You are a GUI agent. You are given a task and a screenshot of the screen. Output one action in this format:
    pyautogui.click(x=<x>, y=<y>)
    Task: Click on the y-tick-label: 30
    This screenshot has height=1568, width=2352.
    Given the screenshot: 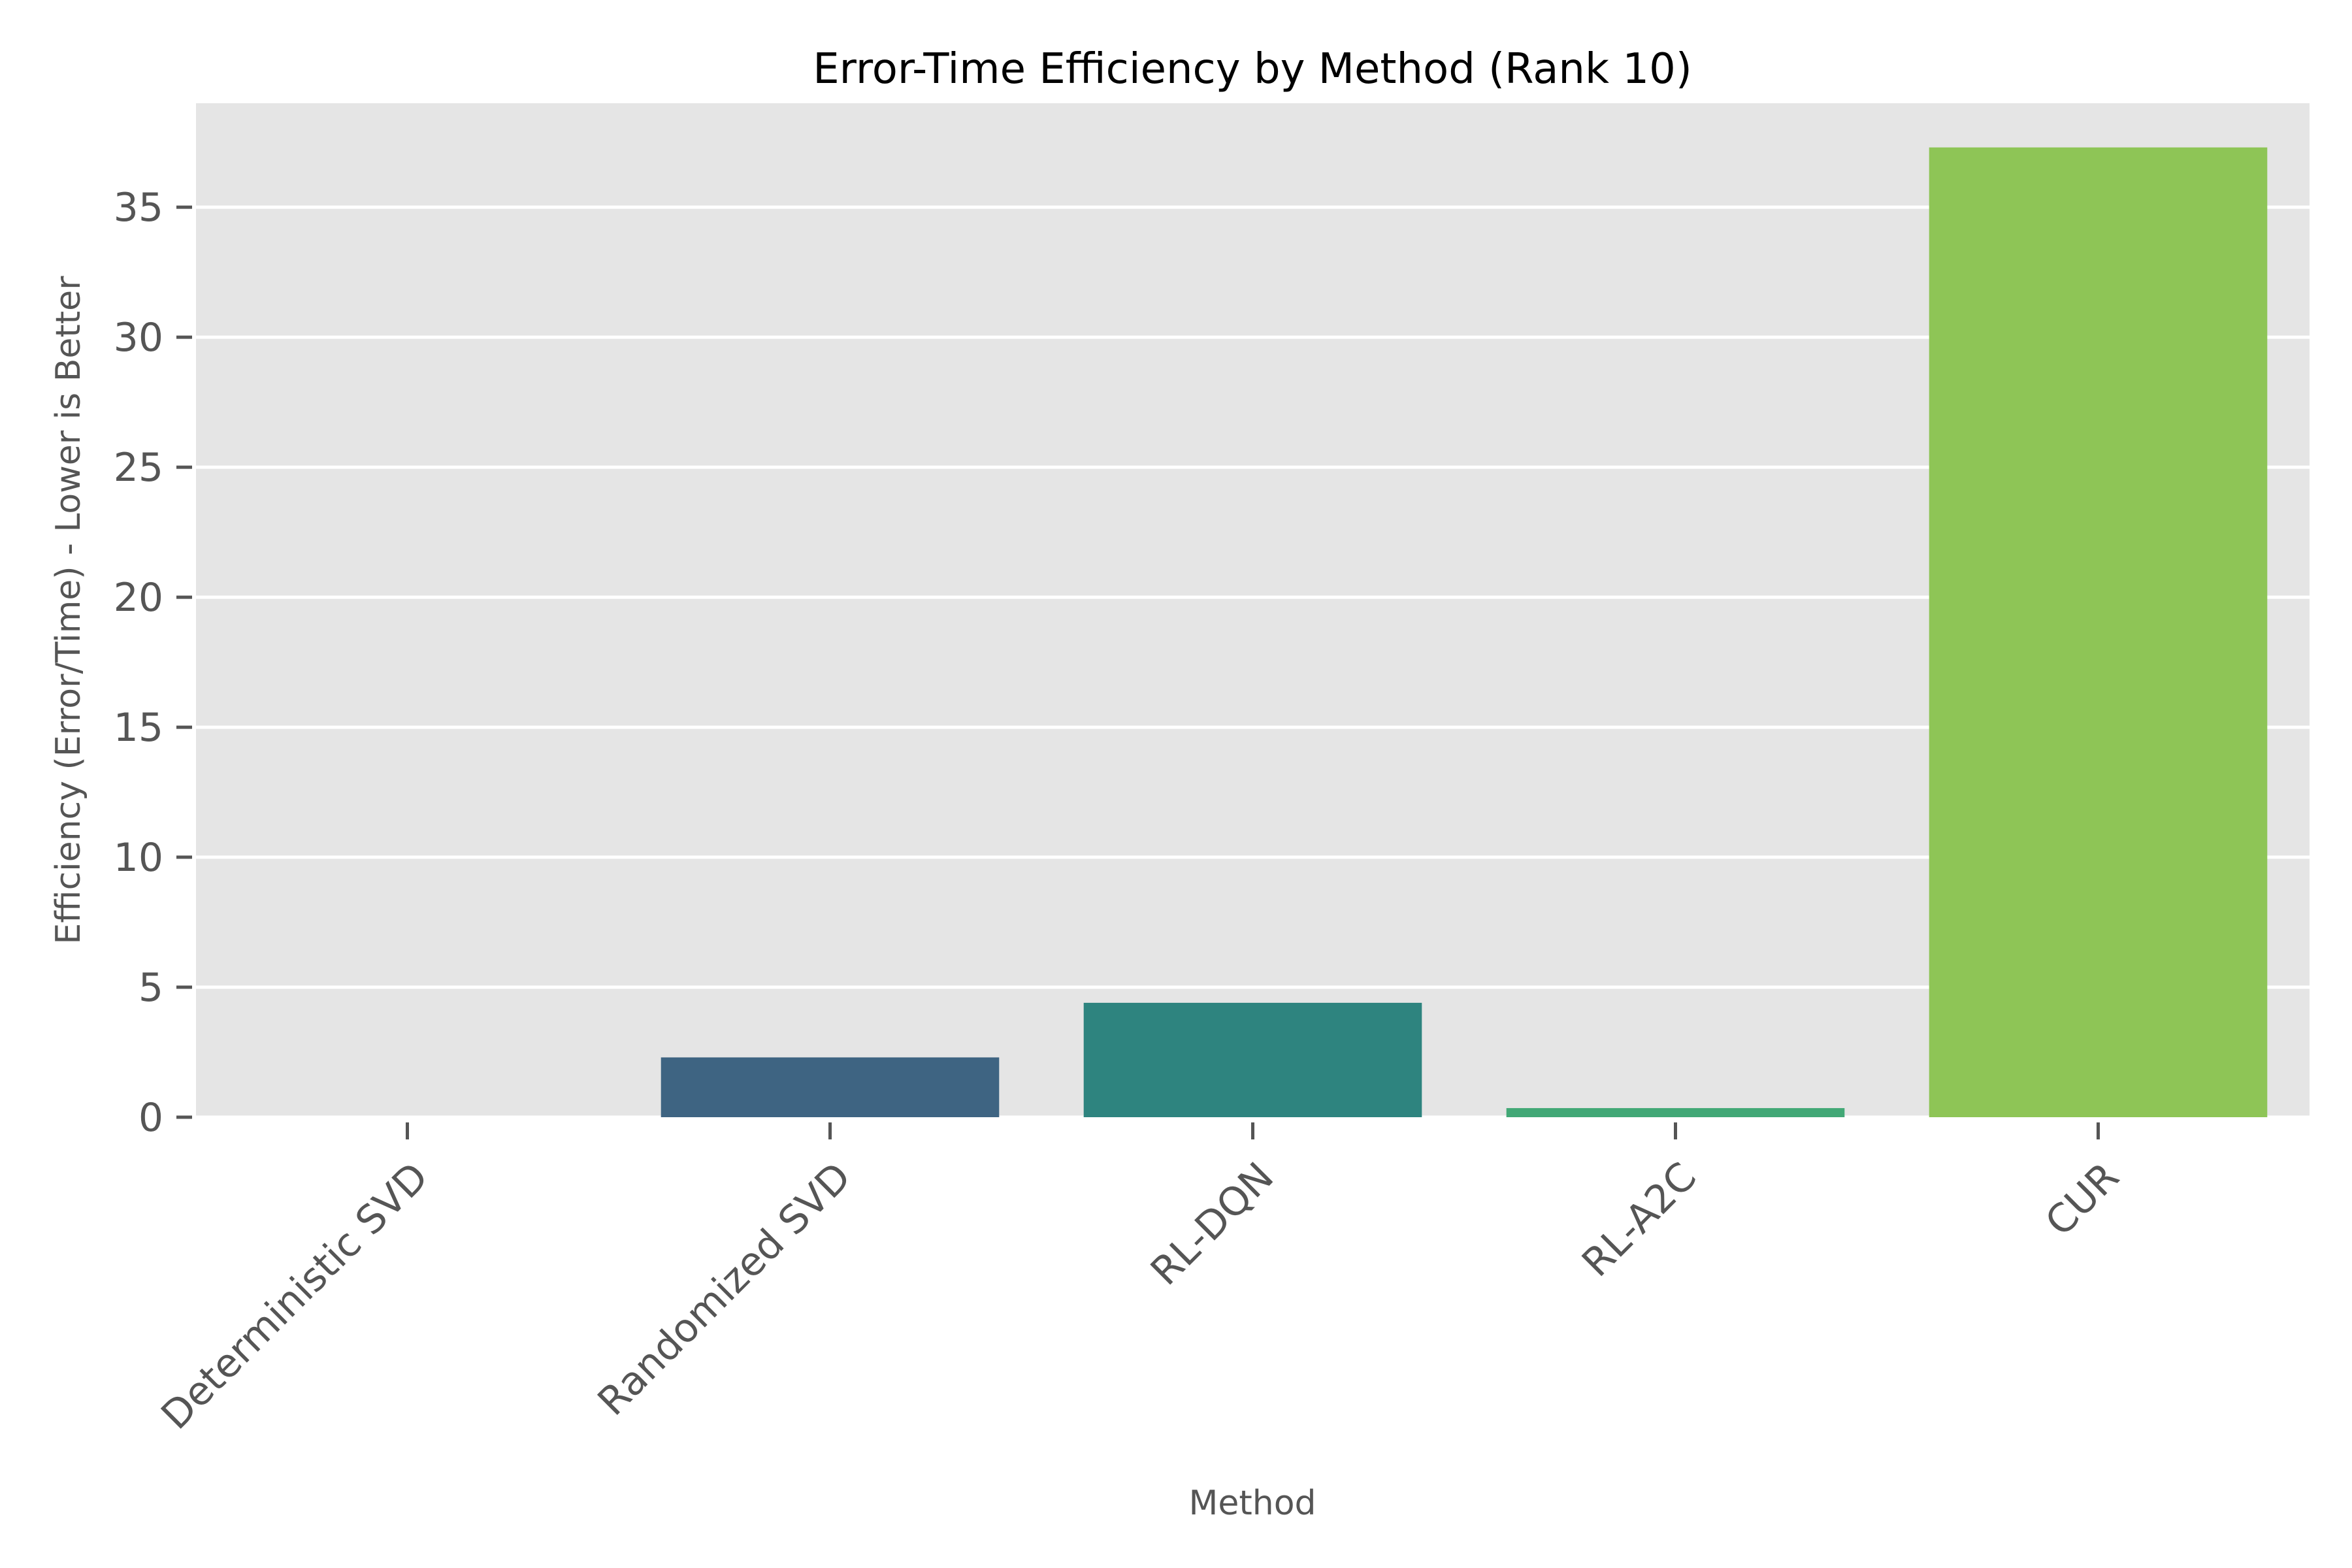 What is the action you would take?
    pyautogui.click(x=138, y=338)
    